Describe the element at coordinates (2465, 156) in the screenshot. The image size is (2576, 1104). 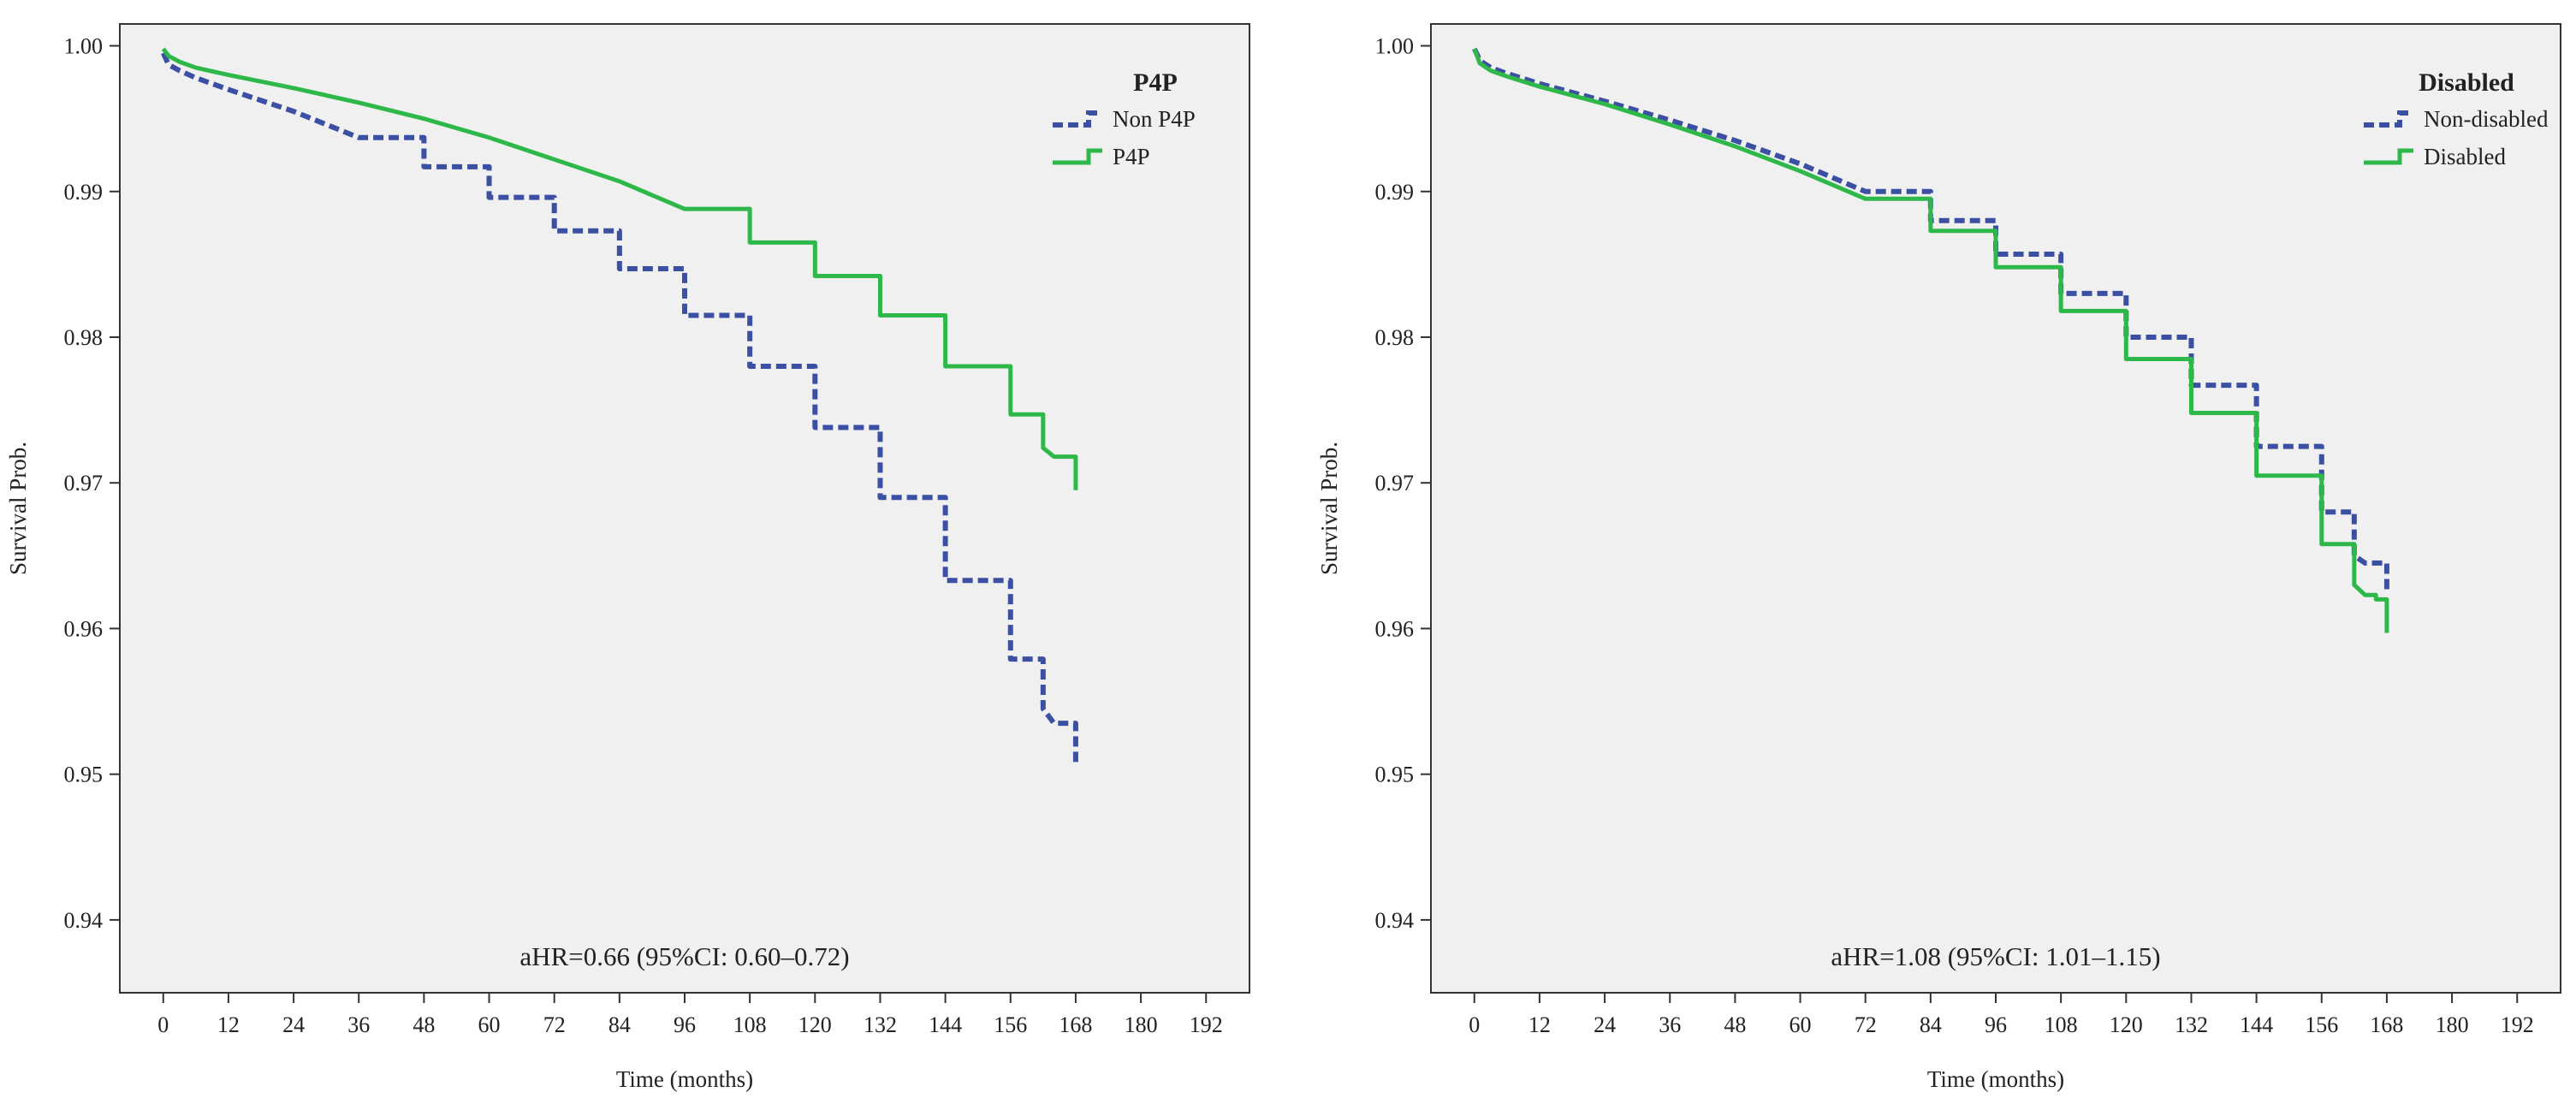
I see `legend-label-2: Disabled` at that location.